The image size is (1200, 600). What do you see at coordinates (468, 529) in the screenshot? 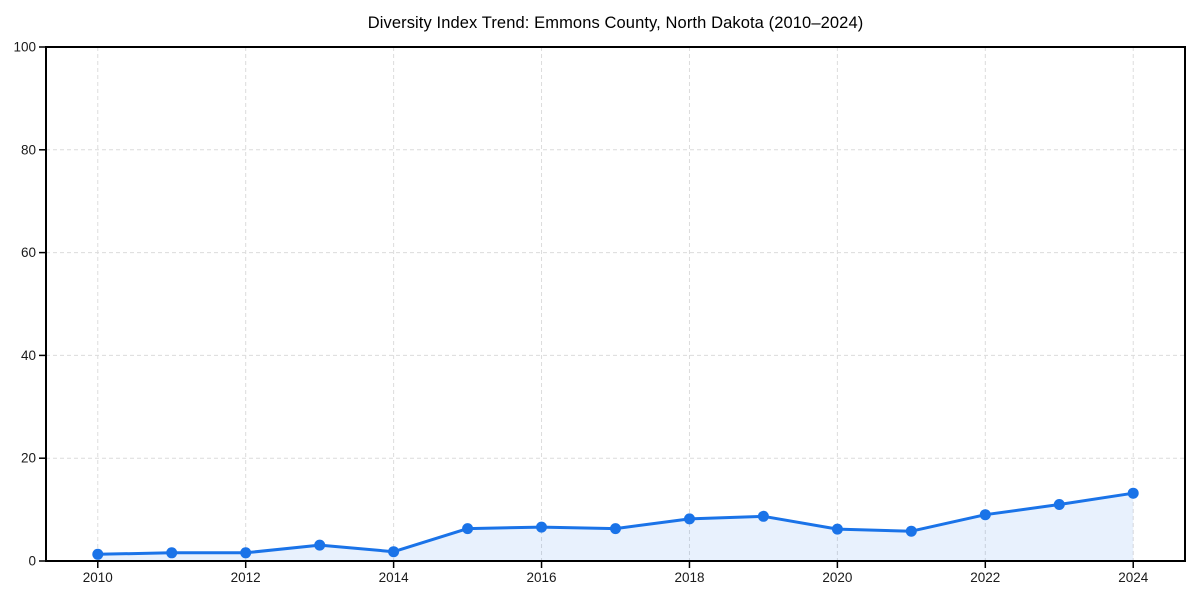
I see `data-point-2015` at bounding box center [468, 529].